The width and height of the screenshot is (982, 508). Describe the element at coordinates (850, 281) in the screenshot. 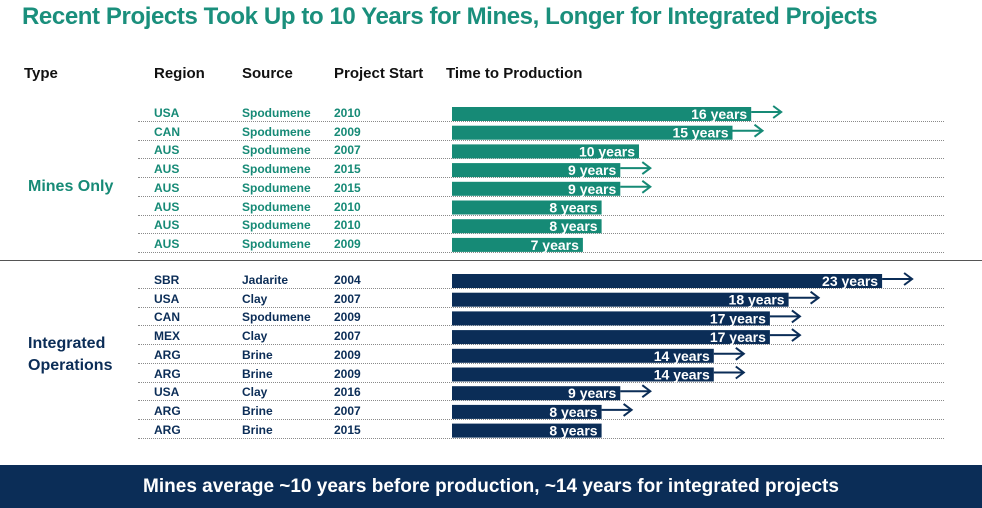

I see `bar-label: 23 years` at that location.